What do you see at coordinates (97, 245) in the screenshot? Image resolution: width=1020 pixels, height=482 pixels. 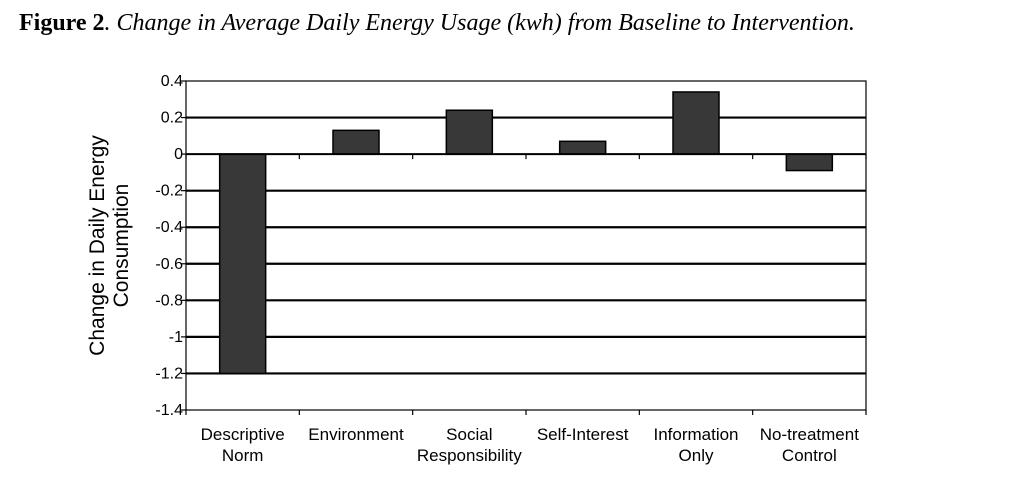 I see `y-axis-label-line: Change in Daily Energy` at bounding box center [97, 245].